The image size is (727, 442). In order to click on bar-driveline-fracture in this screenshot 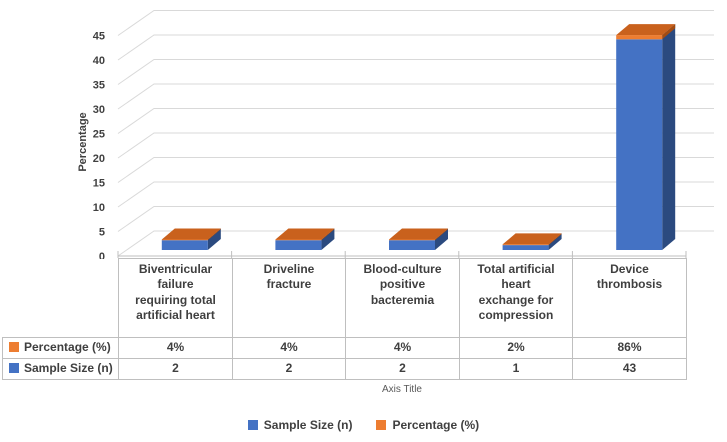, I will do `click(305, 239)`.